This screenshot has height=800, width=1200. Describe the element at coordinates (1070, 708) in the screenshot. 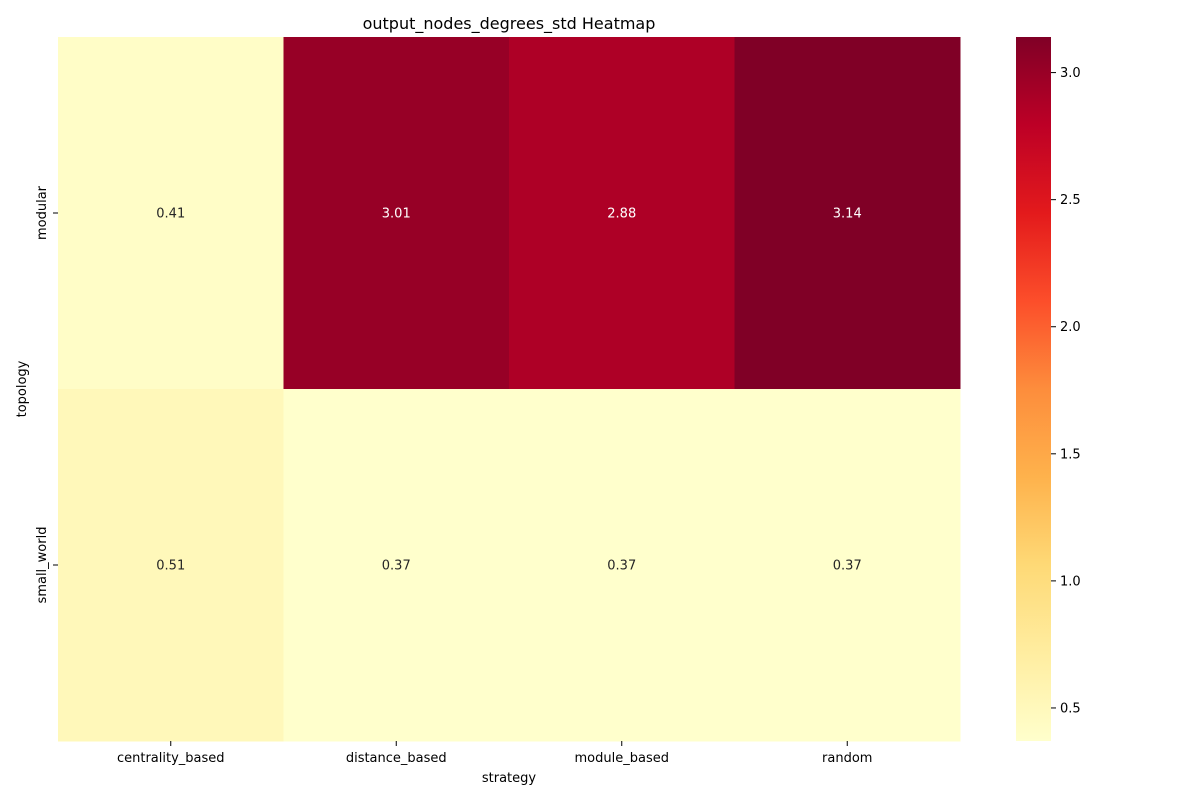

I see `colorbar-tick-label: 0.5` at that location.